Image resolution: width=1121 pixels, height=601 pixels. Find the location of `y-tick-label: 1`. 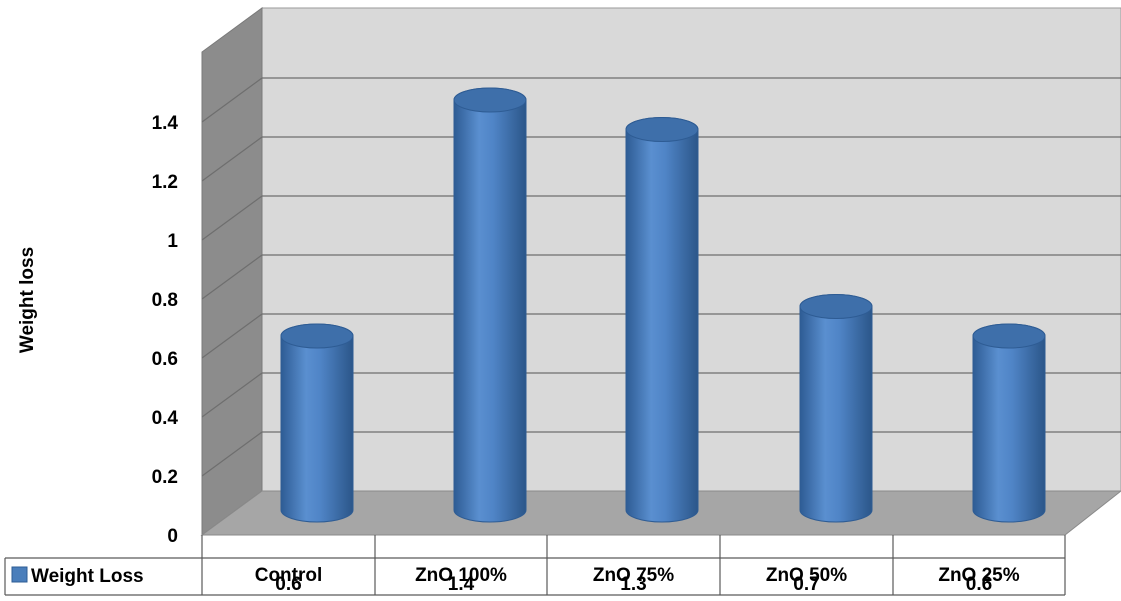

y-tick-label: 1 is located at coordinates (172, 241).